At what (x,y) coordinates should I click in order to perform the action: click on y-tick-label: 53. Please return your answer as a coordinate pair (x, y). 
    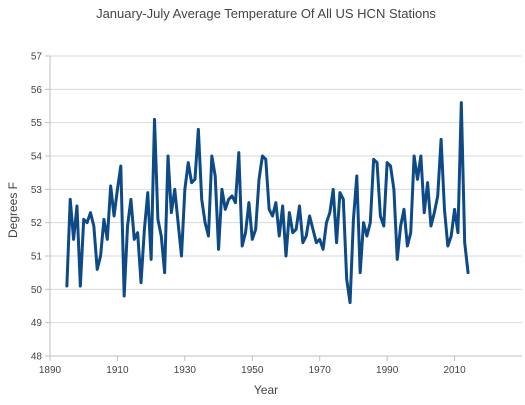
    Looking at the image, I should click on (37, 190).